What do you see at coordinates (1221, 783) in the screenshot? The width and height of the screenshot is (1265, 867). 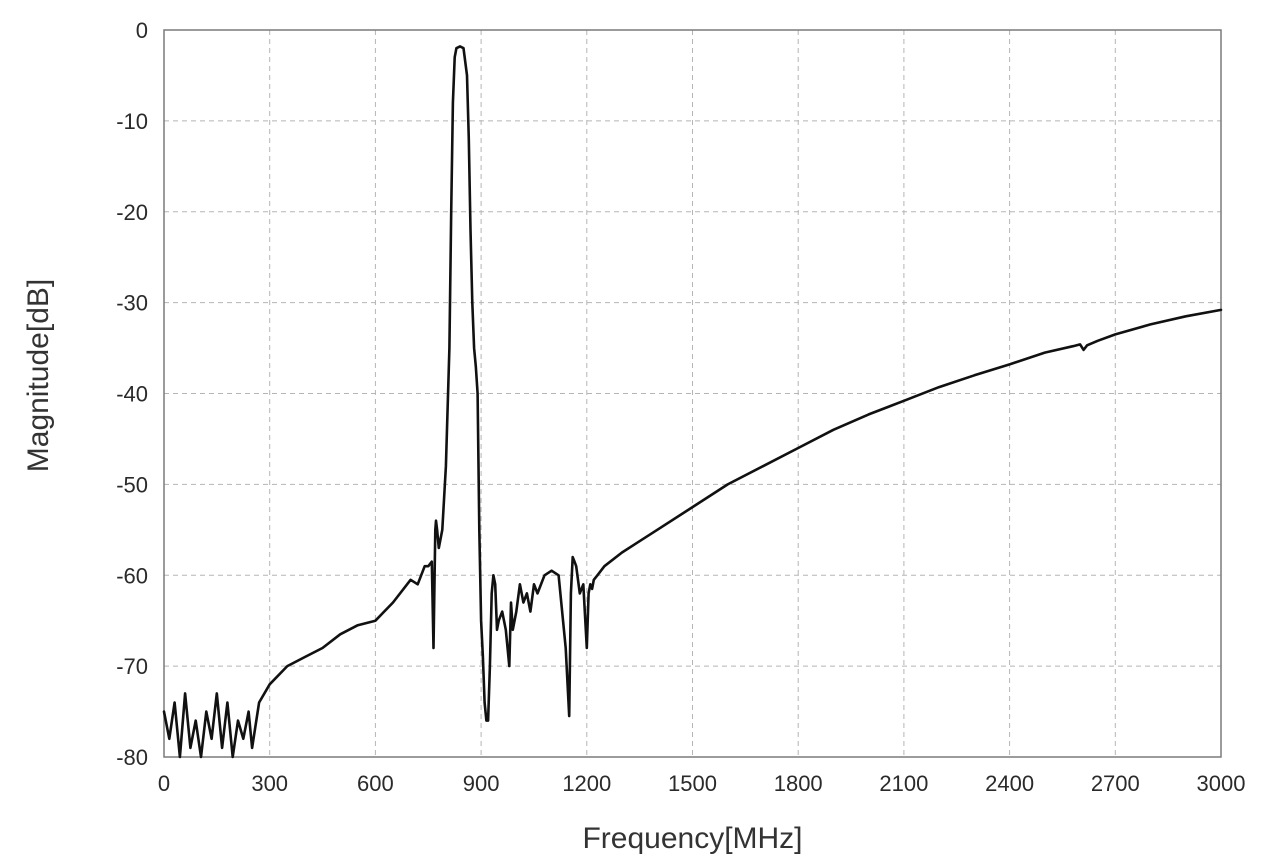 I see `x-tick-label: 3000` at bounding box center [1221, 783].